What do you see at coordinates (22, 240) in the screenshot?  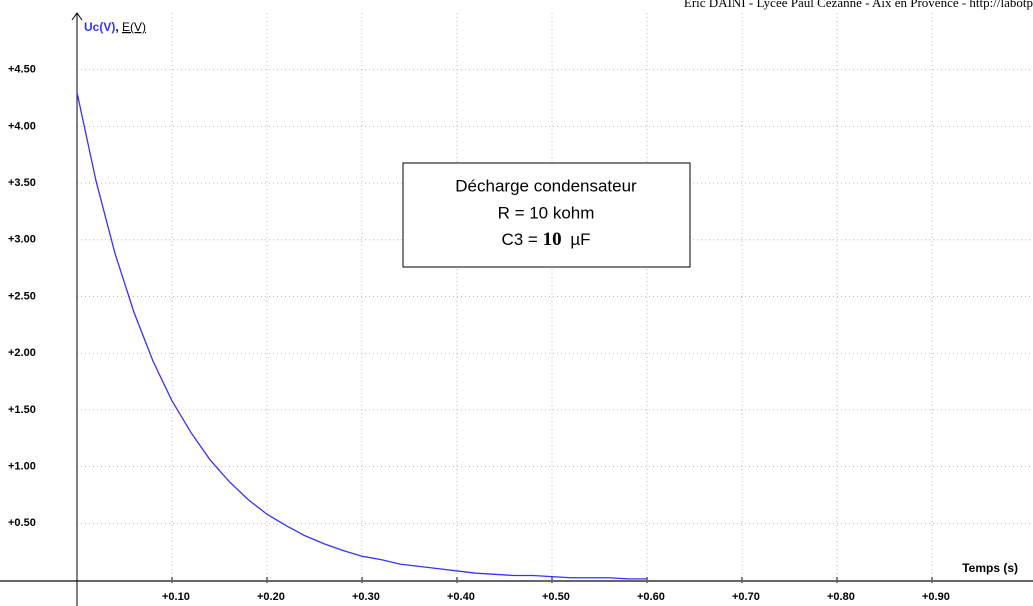 I see `y-tick-label: +3.00` at bounding box center [22, 240].